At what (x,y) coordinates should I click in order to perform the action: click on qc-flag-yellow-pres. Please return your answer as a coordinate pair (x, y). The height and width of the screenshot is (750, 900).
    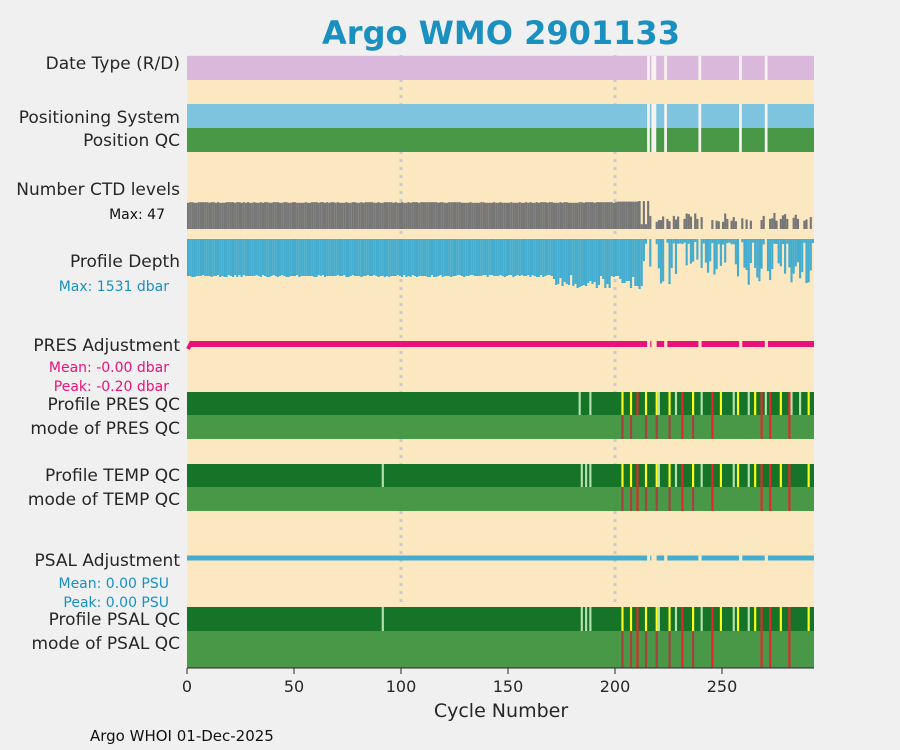
    Looking at the image, I should click on (738, 403).